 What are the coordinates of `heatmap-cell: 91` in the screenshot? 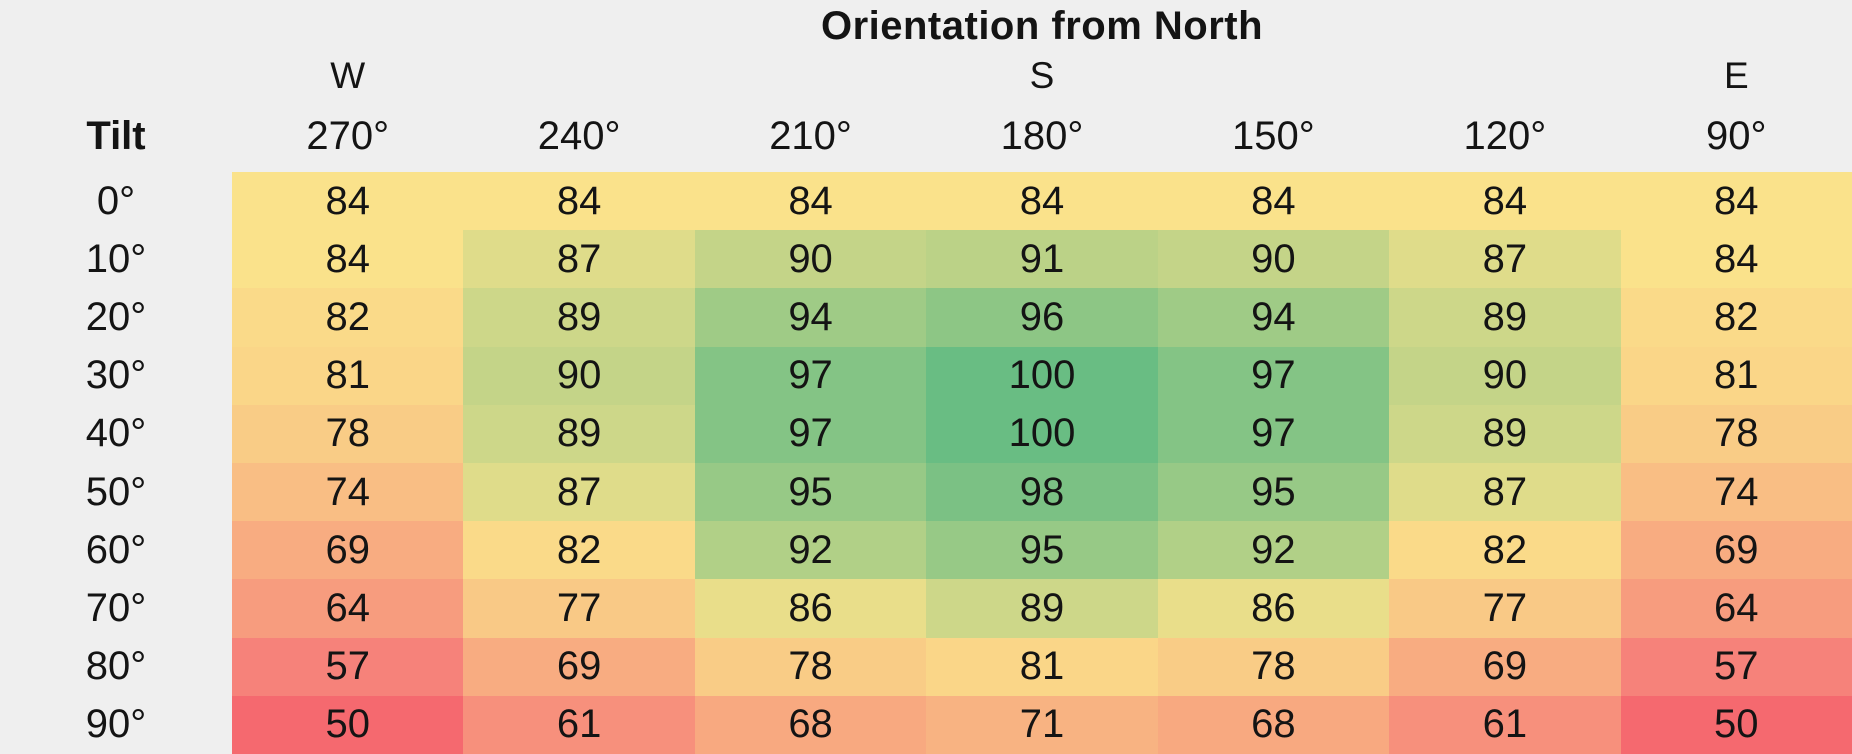 It's located at (1042, 259).